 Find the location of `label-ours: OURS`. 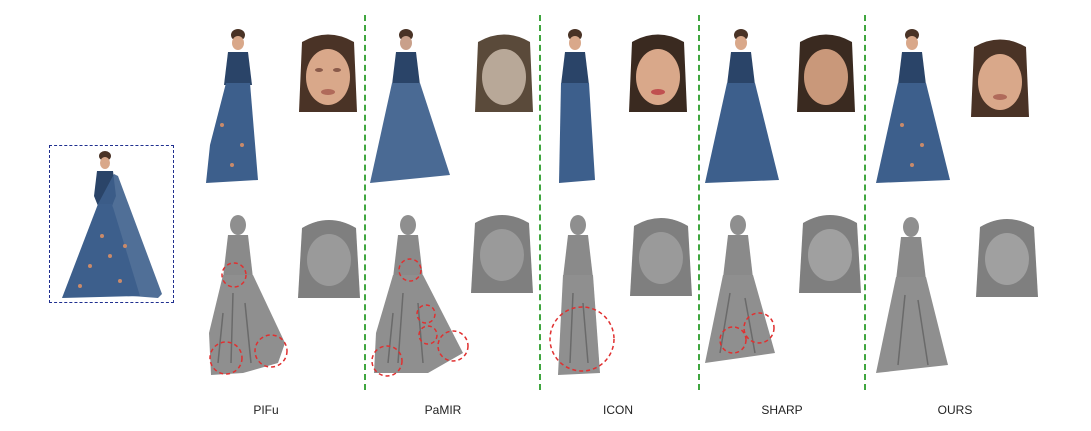

label-ours: OURS is located at coordinates (955, 410).